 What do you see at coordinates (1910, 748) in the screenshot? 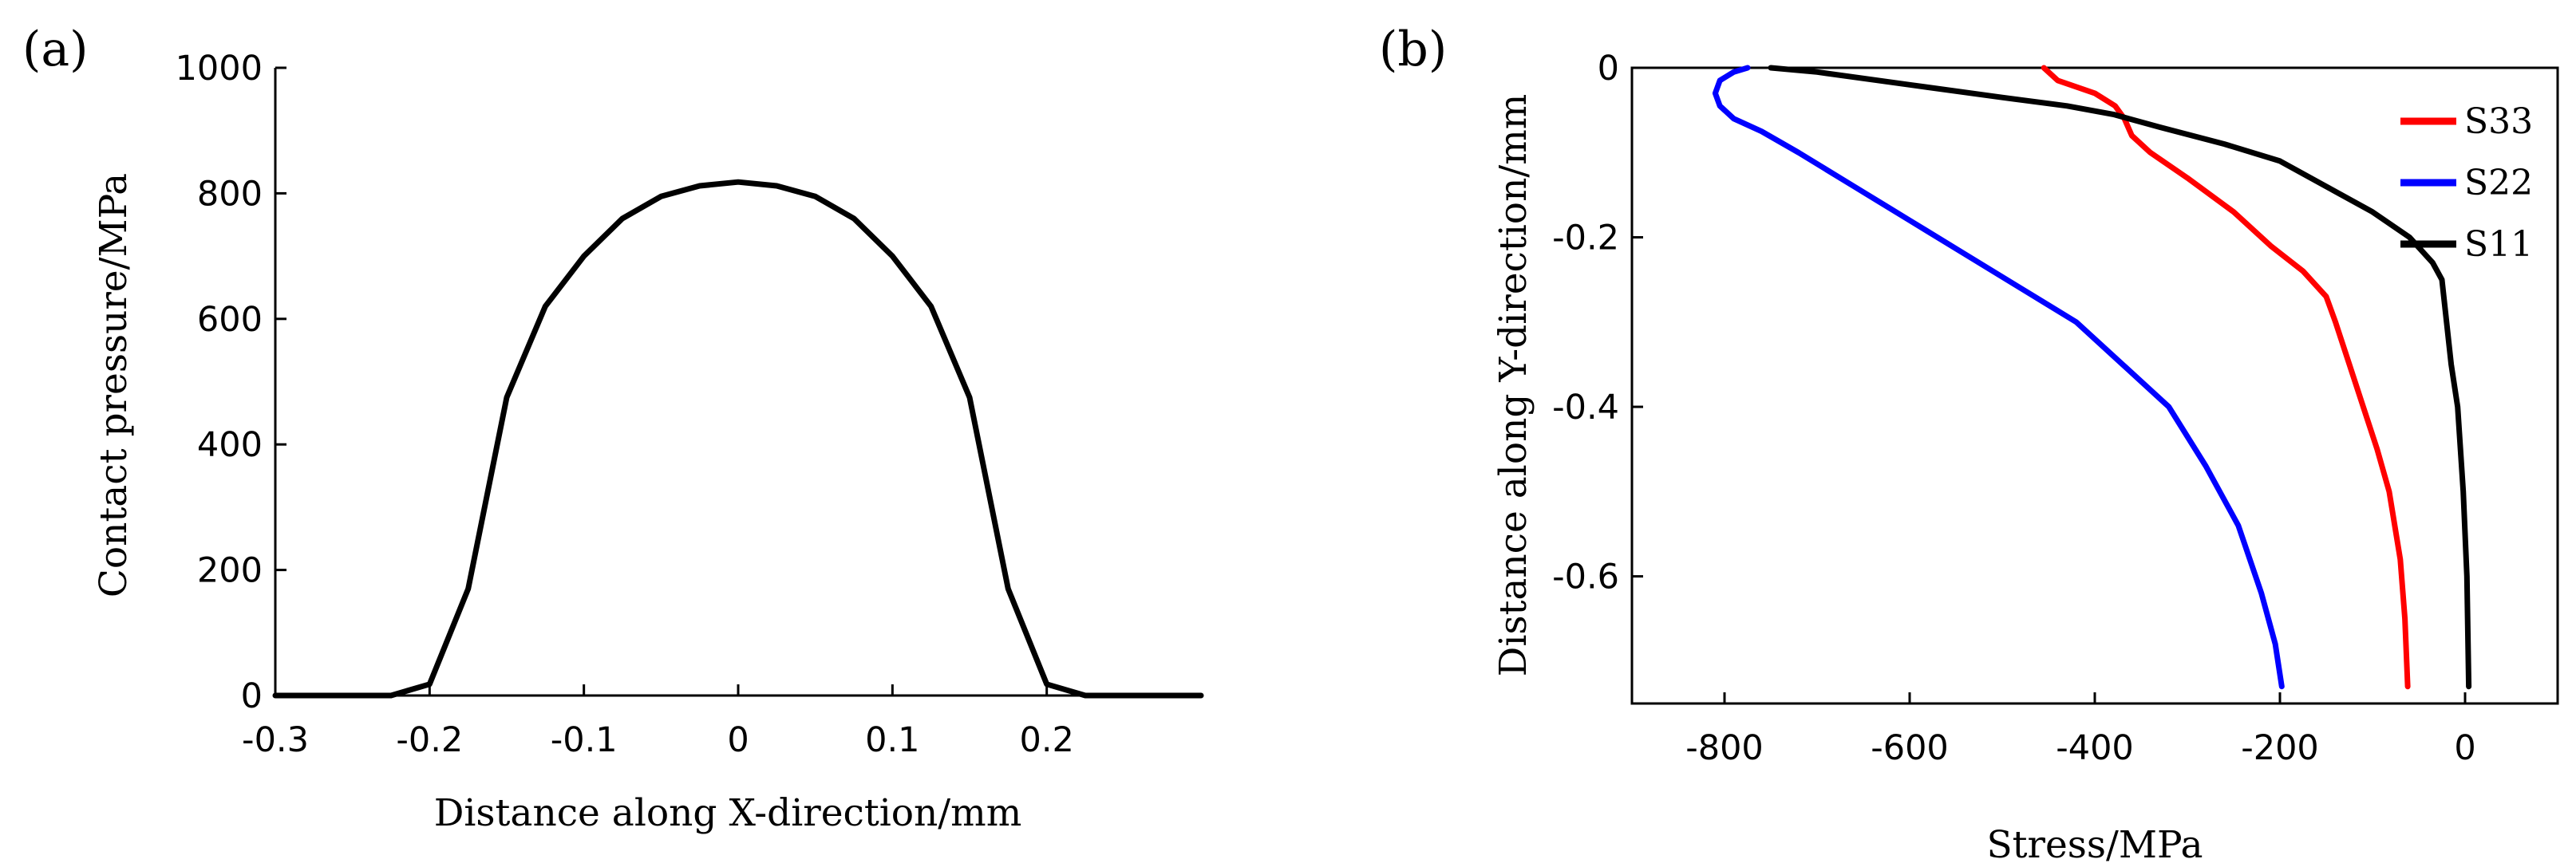
I see `panel-b-x-tick-label: -600` at bounding box center [1910, 748].